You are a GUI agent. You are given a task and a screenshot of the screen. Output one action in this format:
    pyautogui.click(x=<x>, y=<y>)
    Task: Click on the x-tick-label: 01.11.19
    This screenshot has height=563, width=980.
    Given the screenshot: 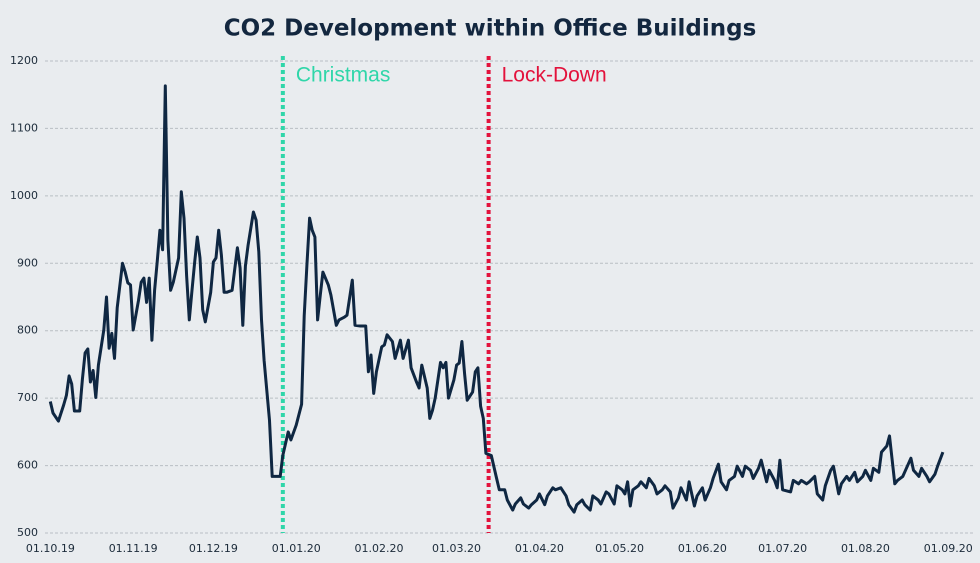 What is the action you would take?
    pyautogui.click(x=133, y=548)
    